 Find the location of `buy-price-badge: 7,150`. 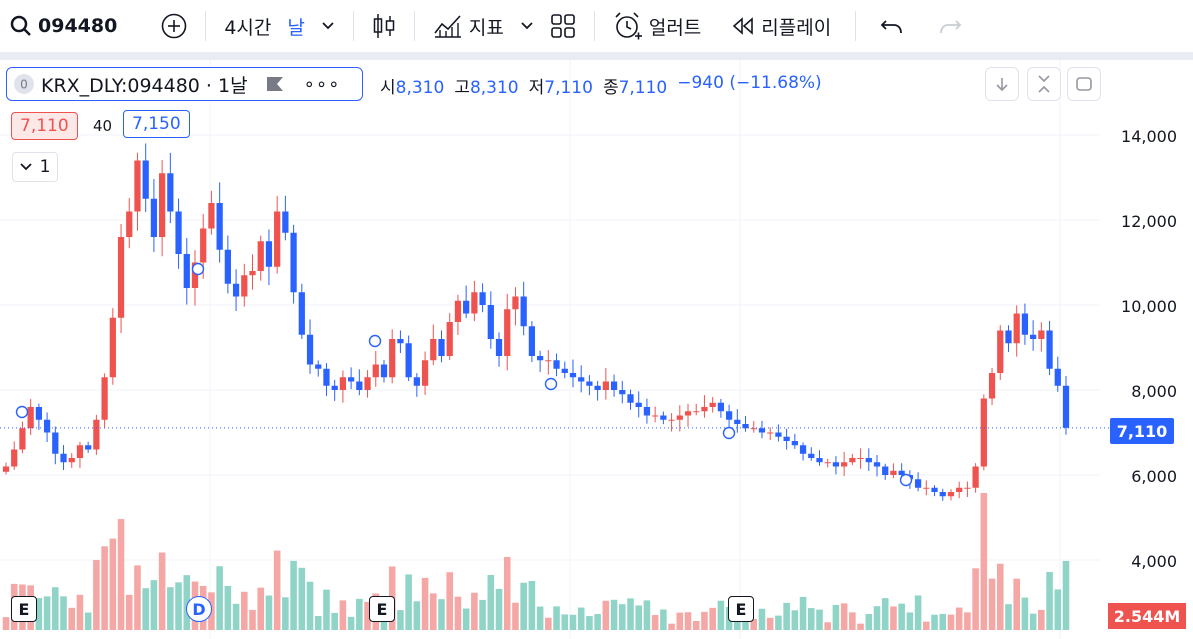

buy-price-badge: 7,150 is located at coordinates (156, 124).